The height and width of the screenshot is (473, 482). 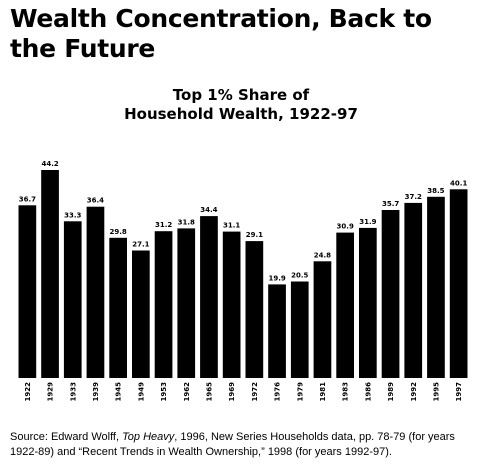 I want to click on x-tick-label-1981: 1981, so click(x=323, y=392).